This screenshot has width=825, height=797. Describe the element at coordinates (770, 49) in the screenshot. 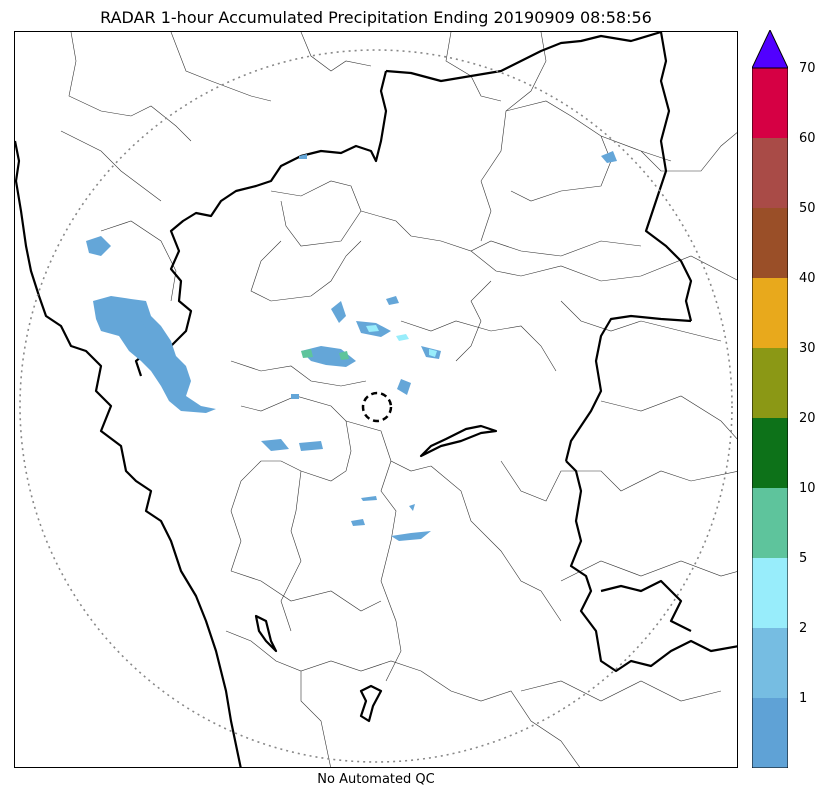

I see `colorbar-extend-arrow` at that location.